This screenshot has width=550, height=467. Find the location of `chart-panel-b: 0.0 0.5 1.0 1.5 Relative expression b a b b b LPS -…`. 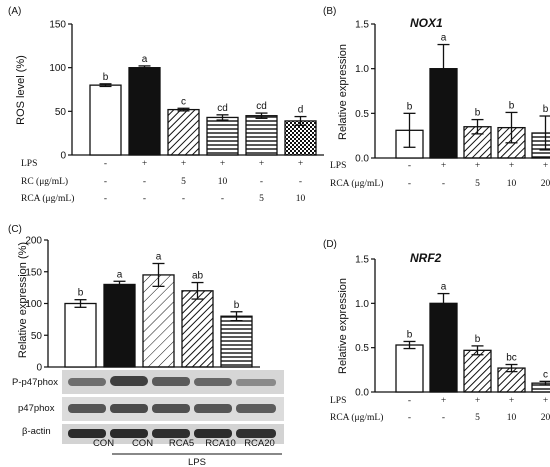

chart-panel-b: 0.0 0.5 1.0 1.5 Relative expression b a b b b LPS -… is located at coordinates (440, 104).